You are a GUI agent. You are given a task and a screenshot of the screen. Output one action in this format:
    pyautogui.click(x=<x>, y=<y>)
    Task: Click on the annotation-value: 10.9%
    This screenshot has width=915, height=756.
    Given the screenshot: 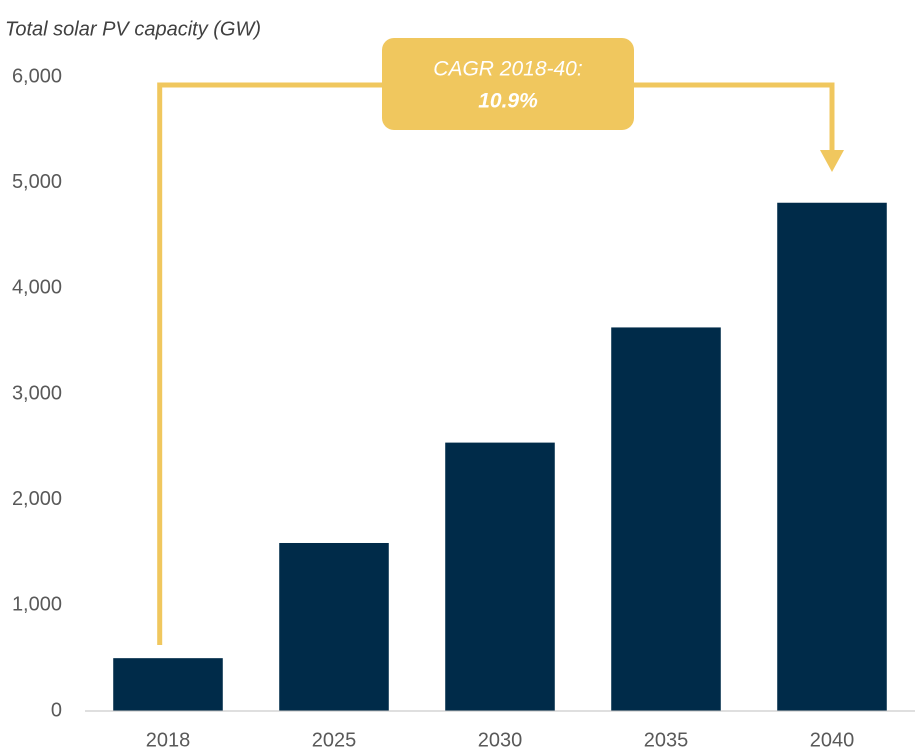 What is the action you would take?
    pyautogui.click(x=508, y=101)
    